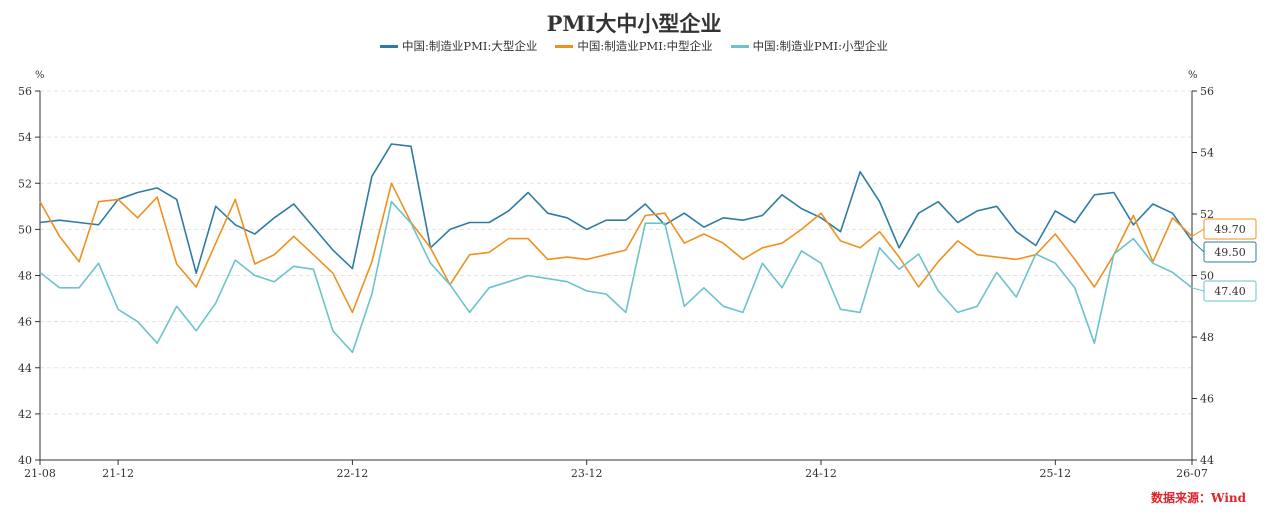 The width and height of the screenshot is (1268, 515). Describe the element at coordinates (1207, 399) in the screenshot. I see `right-tick-label: 46` at that location.